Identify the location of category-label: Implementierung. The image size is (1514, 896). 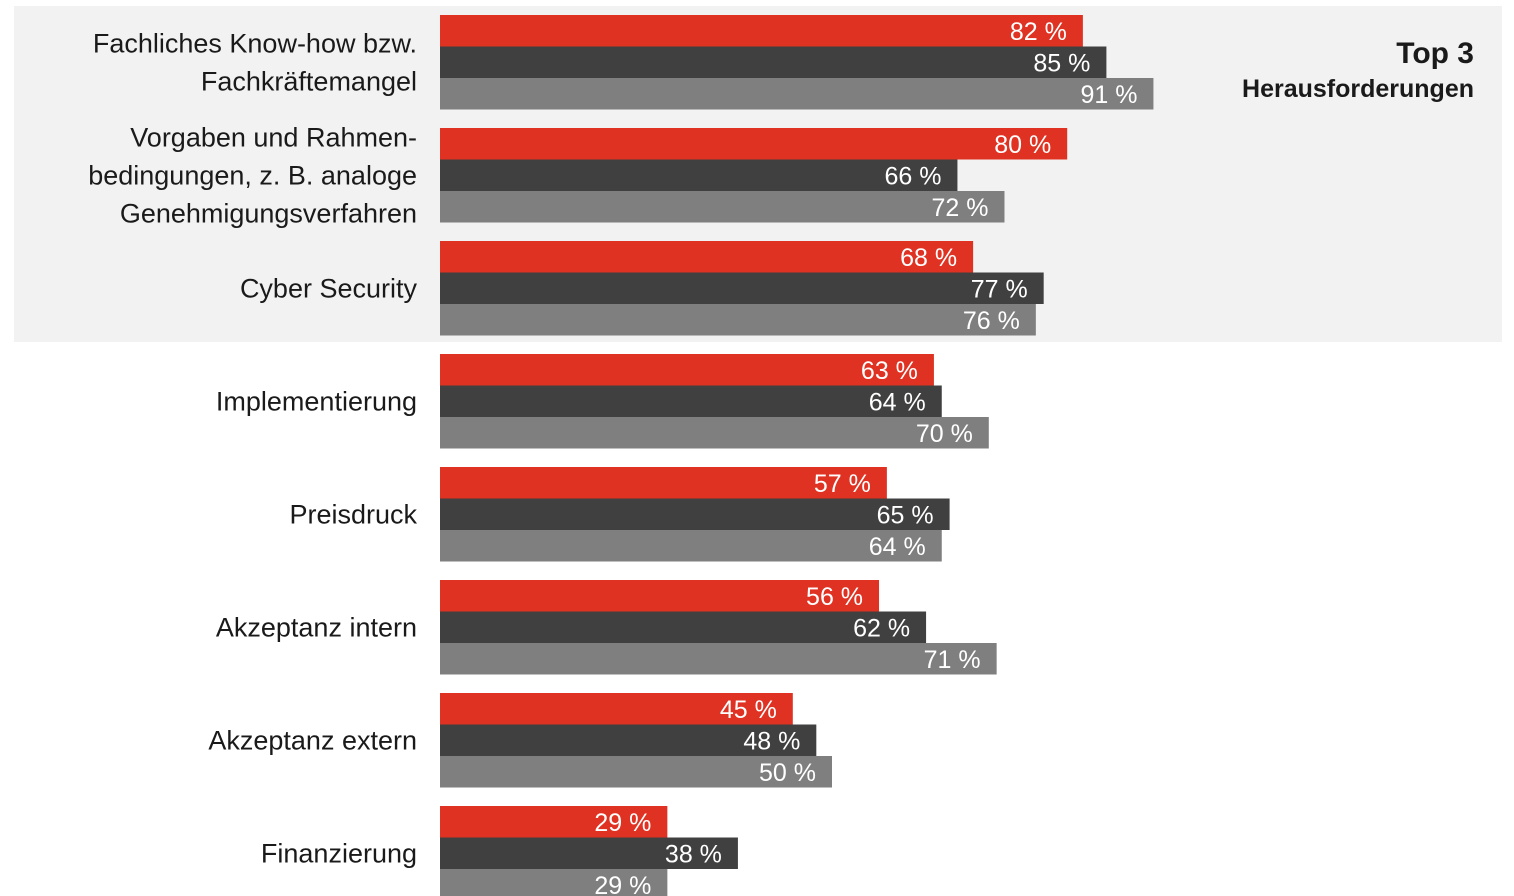
(316, 401).